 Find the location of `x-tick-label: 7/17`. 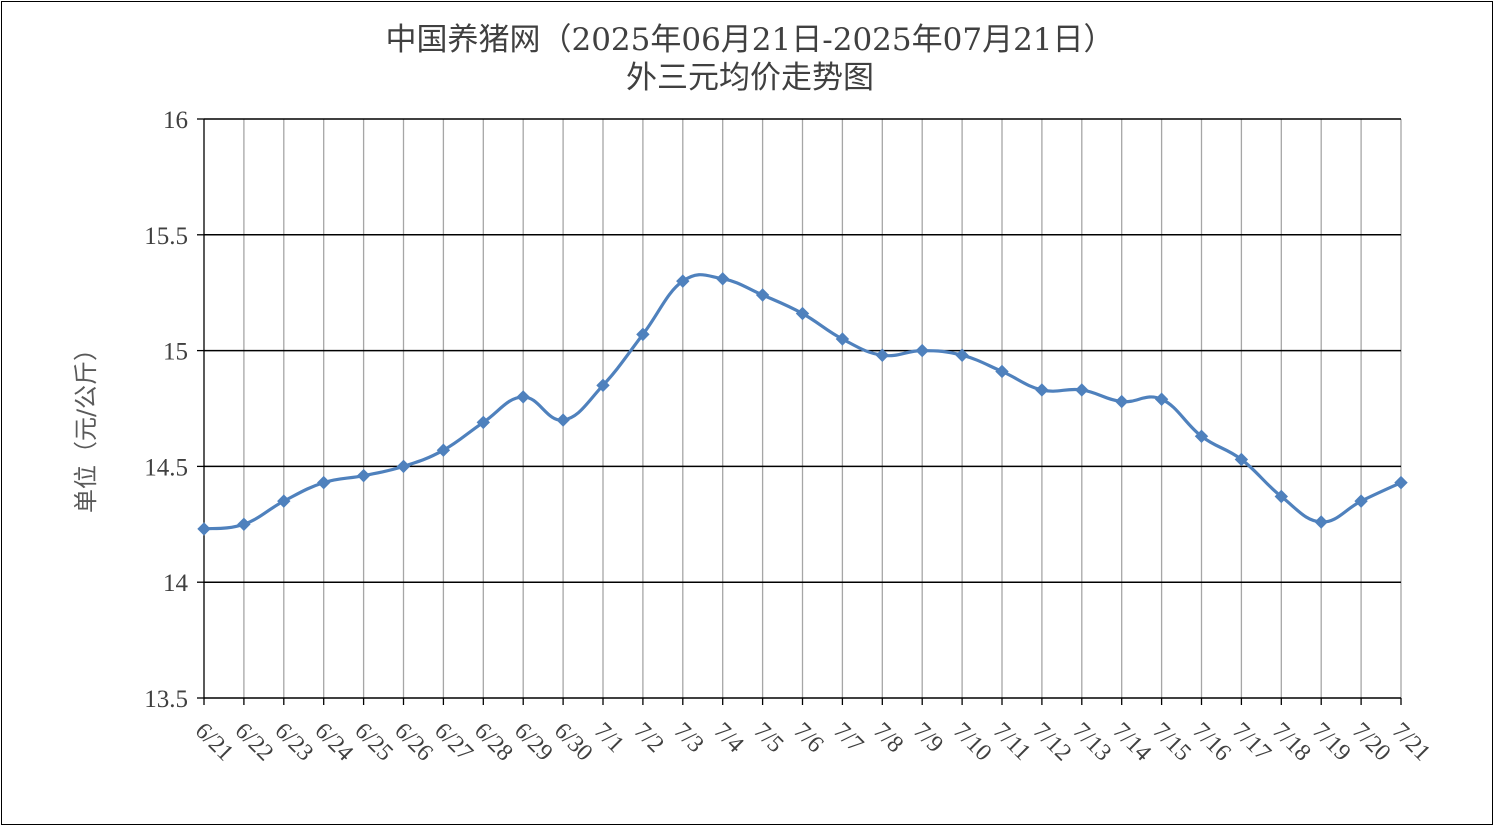

x-tick-label: 7/17 is located at coordinates (1251, 742).